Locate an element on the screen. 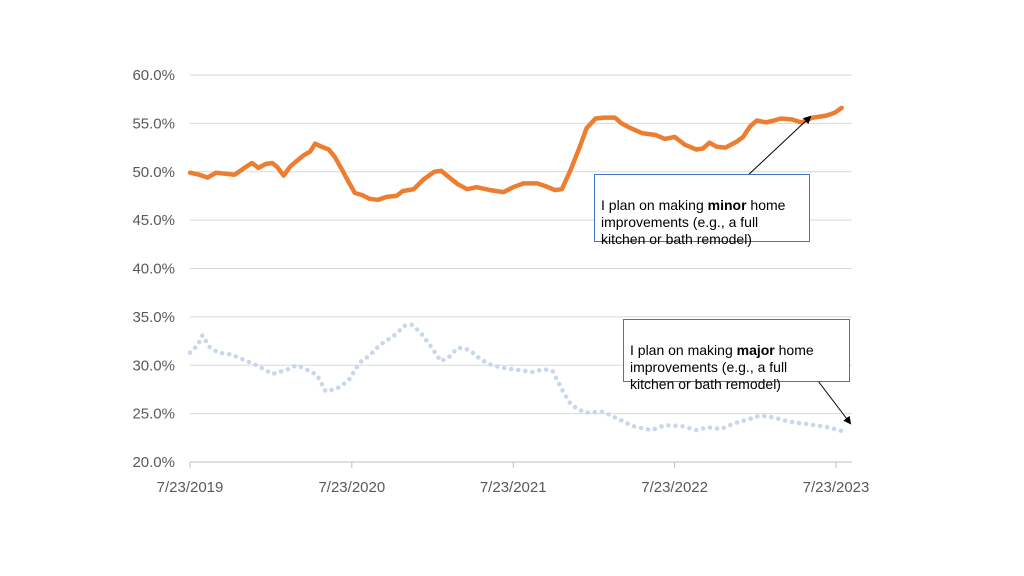 The height and width of the screenshot is (576, 1024). x-tick-label: 7/23/2022 is located at coordinates (674, 487).